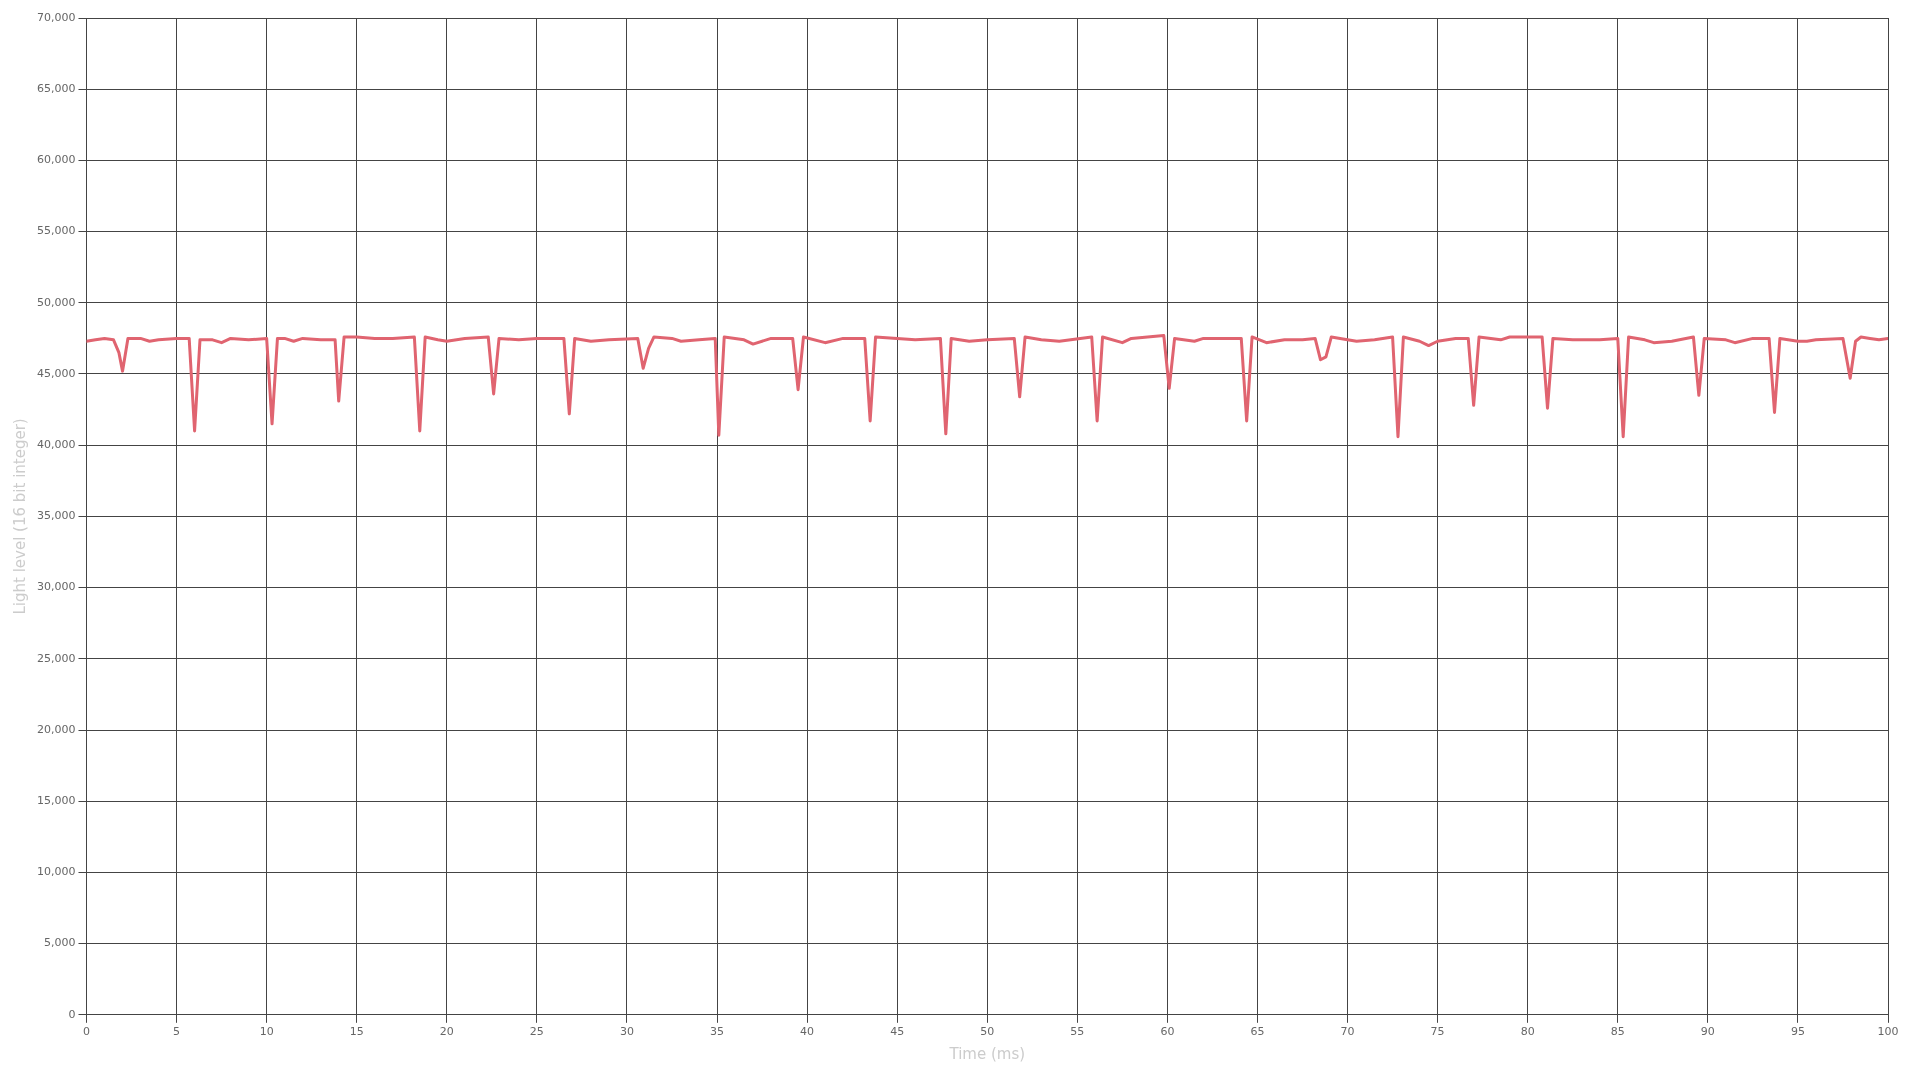 The width and height of the screenshot is (1920, 1080). What do you see at coordinates (1707, 1032) in the screenshot?
I see `x-tick-label: 90` at bounding box center [1707, 1032].